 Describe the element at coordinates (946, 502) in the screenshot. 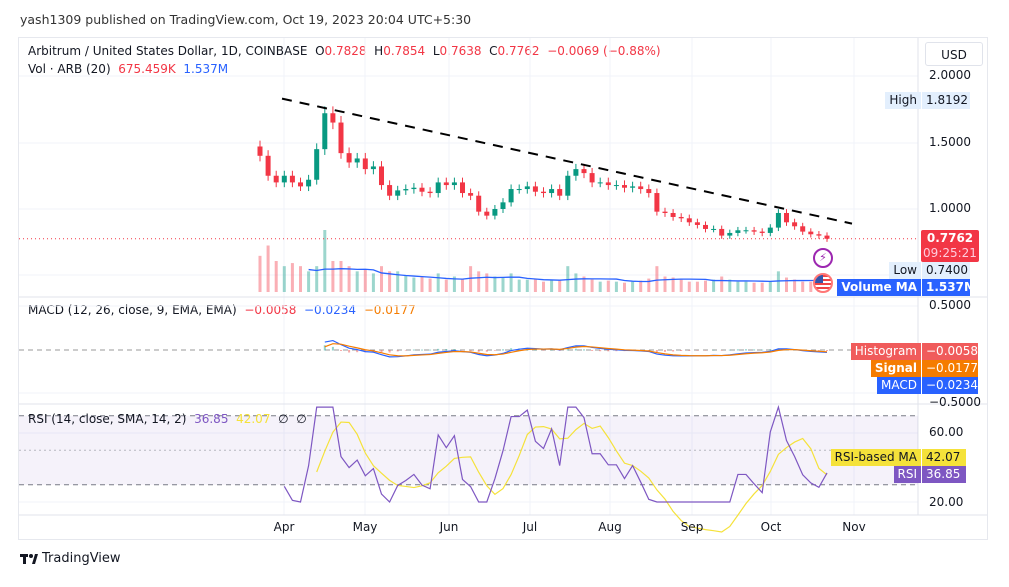

I see `rsi-tick: 20.00` at that location.